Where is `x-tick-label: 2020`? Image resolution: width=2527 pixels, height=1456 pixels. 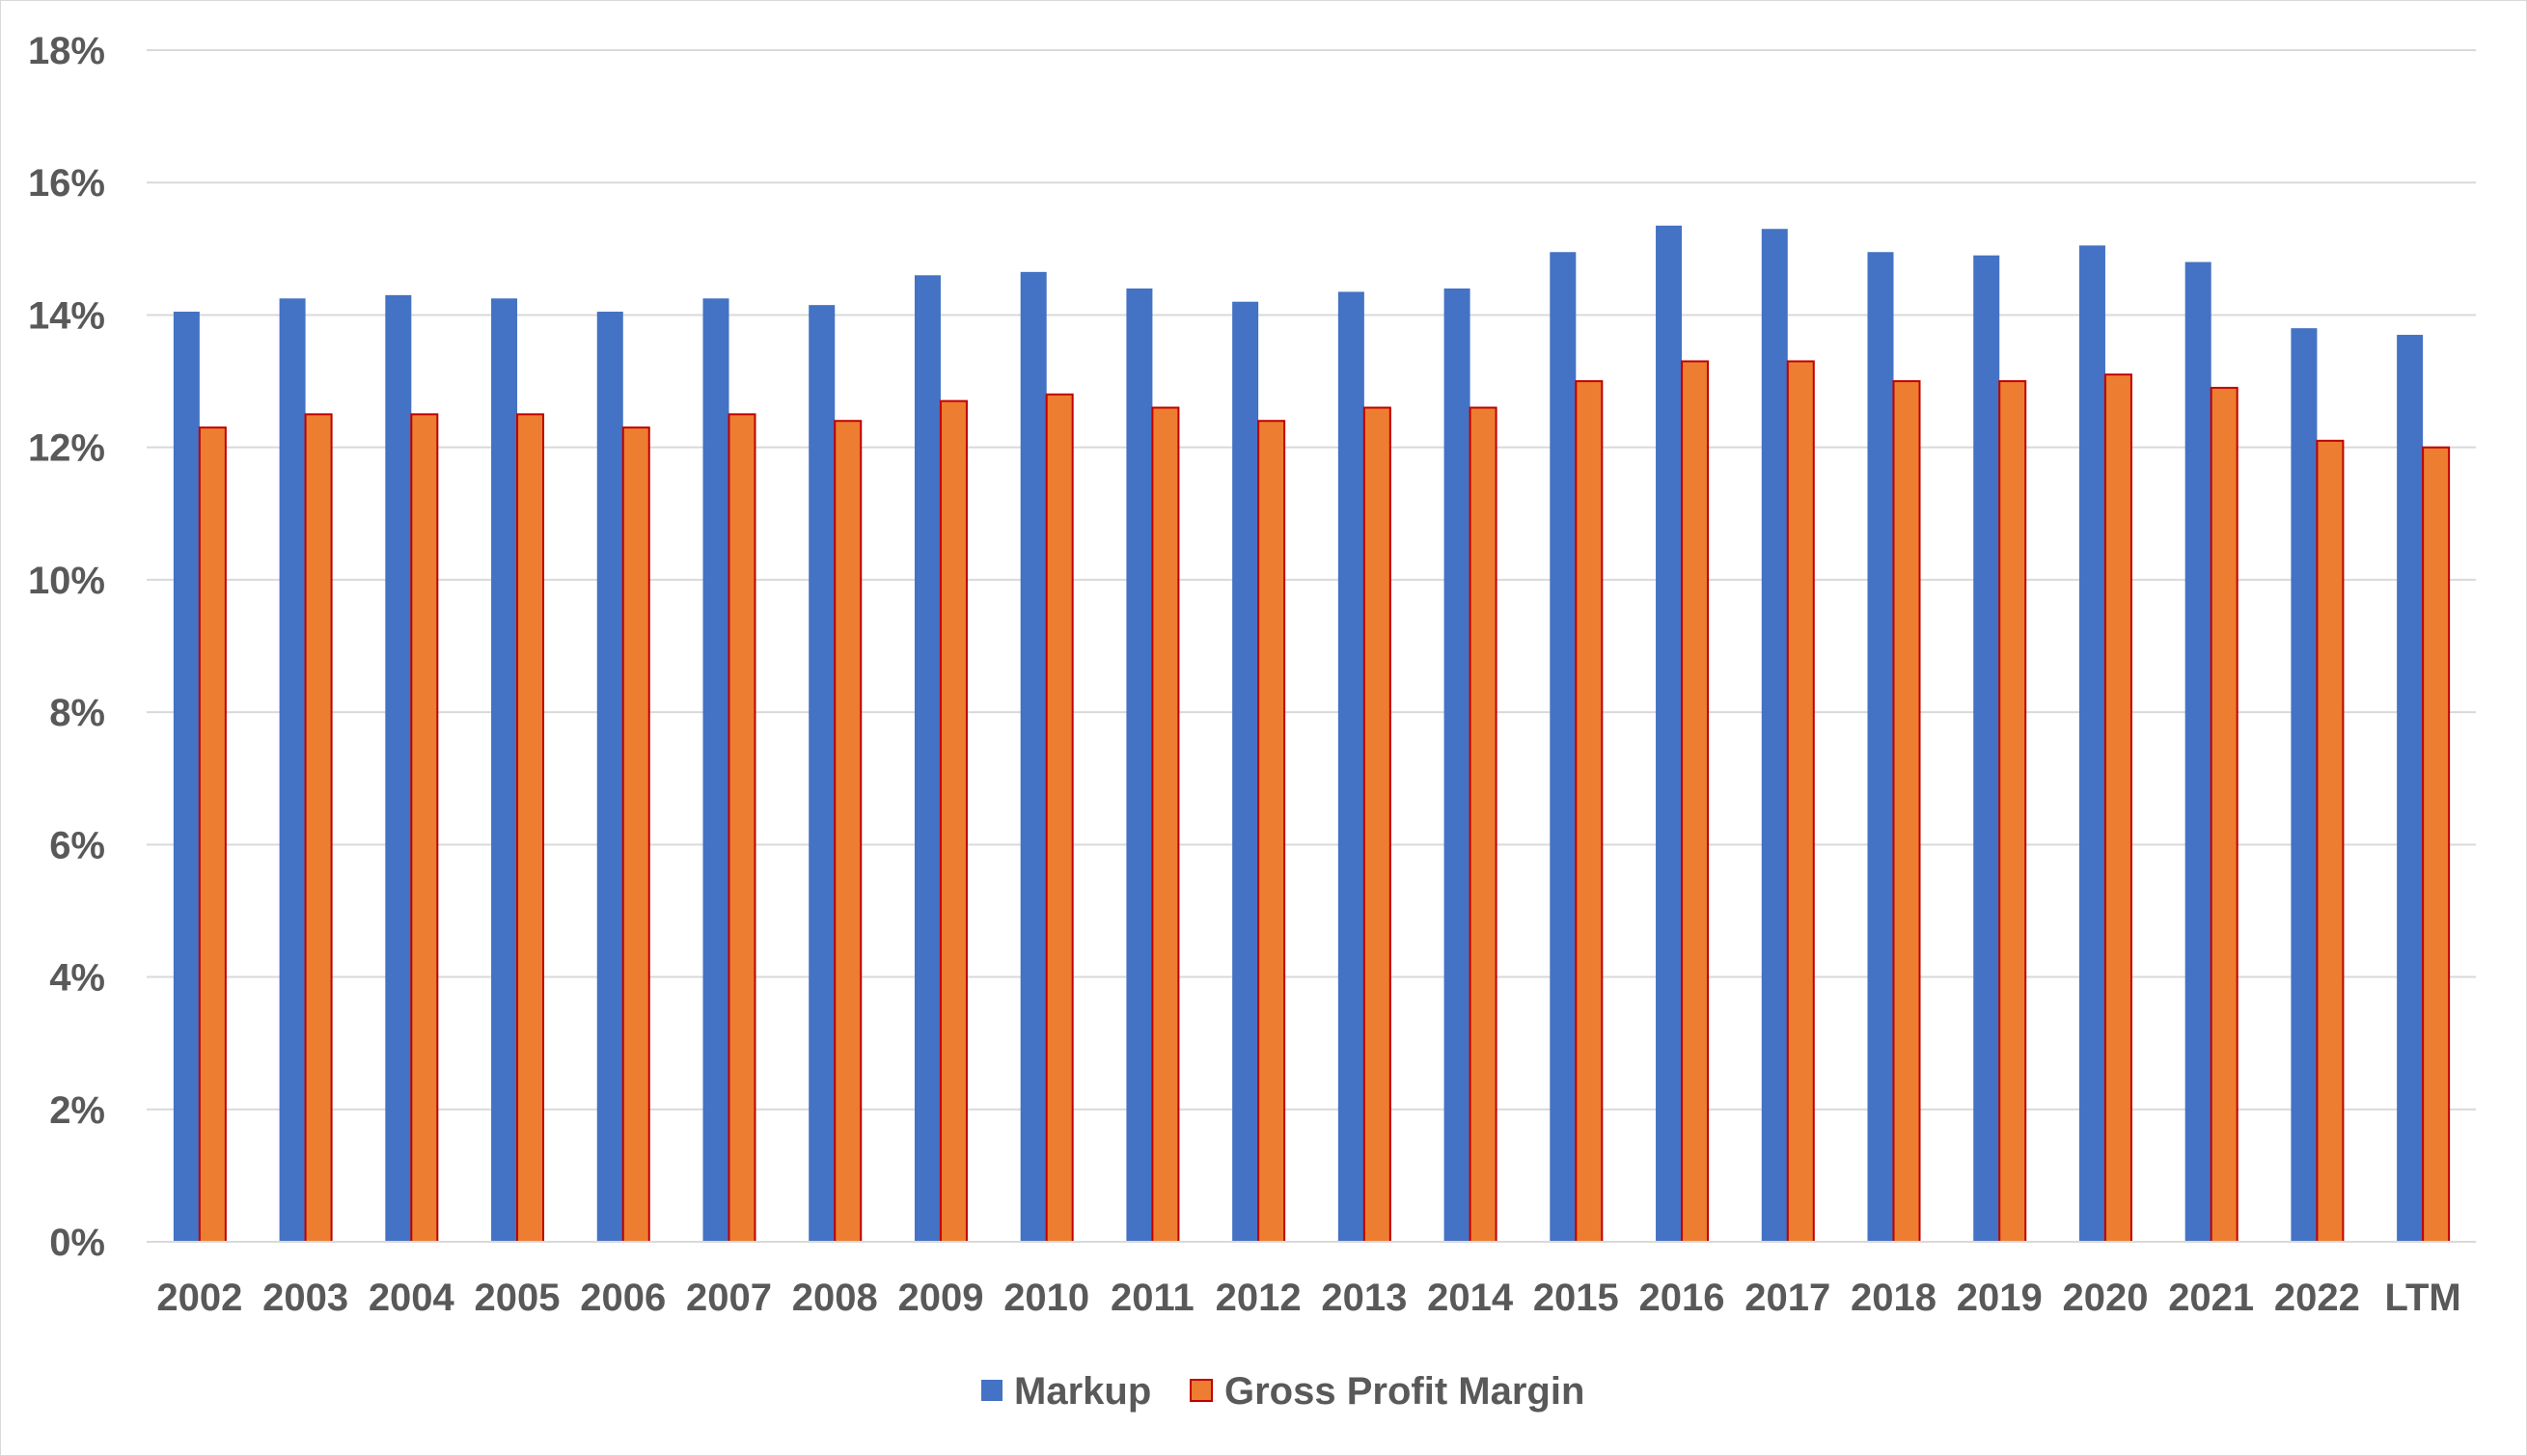
x-tick-label: 2020 is located at coordinates (2105, 1298).